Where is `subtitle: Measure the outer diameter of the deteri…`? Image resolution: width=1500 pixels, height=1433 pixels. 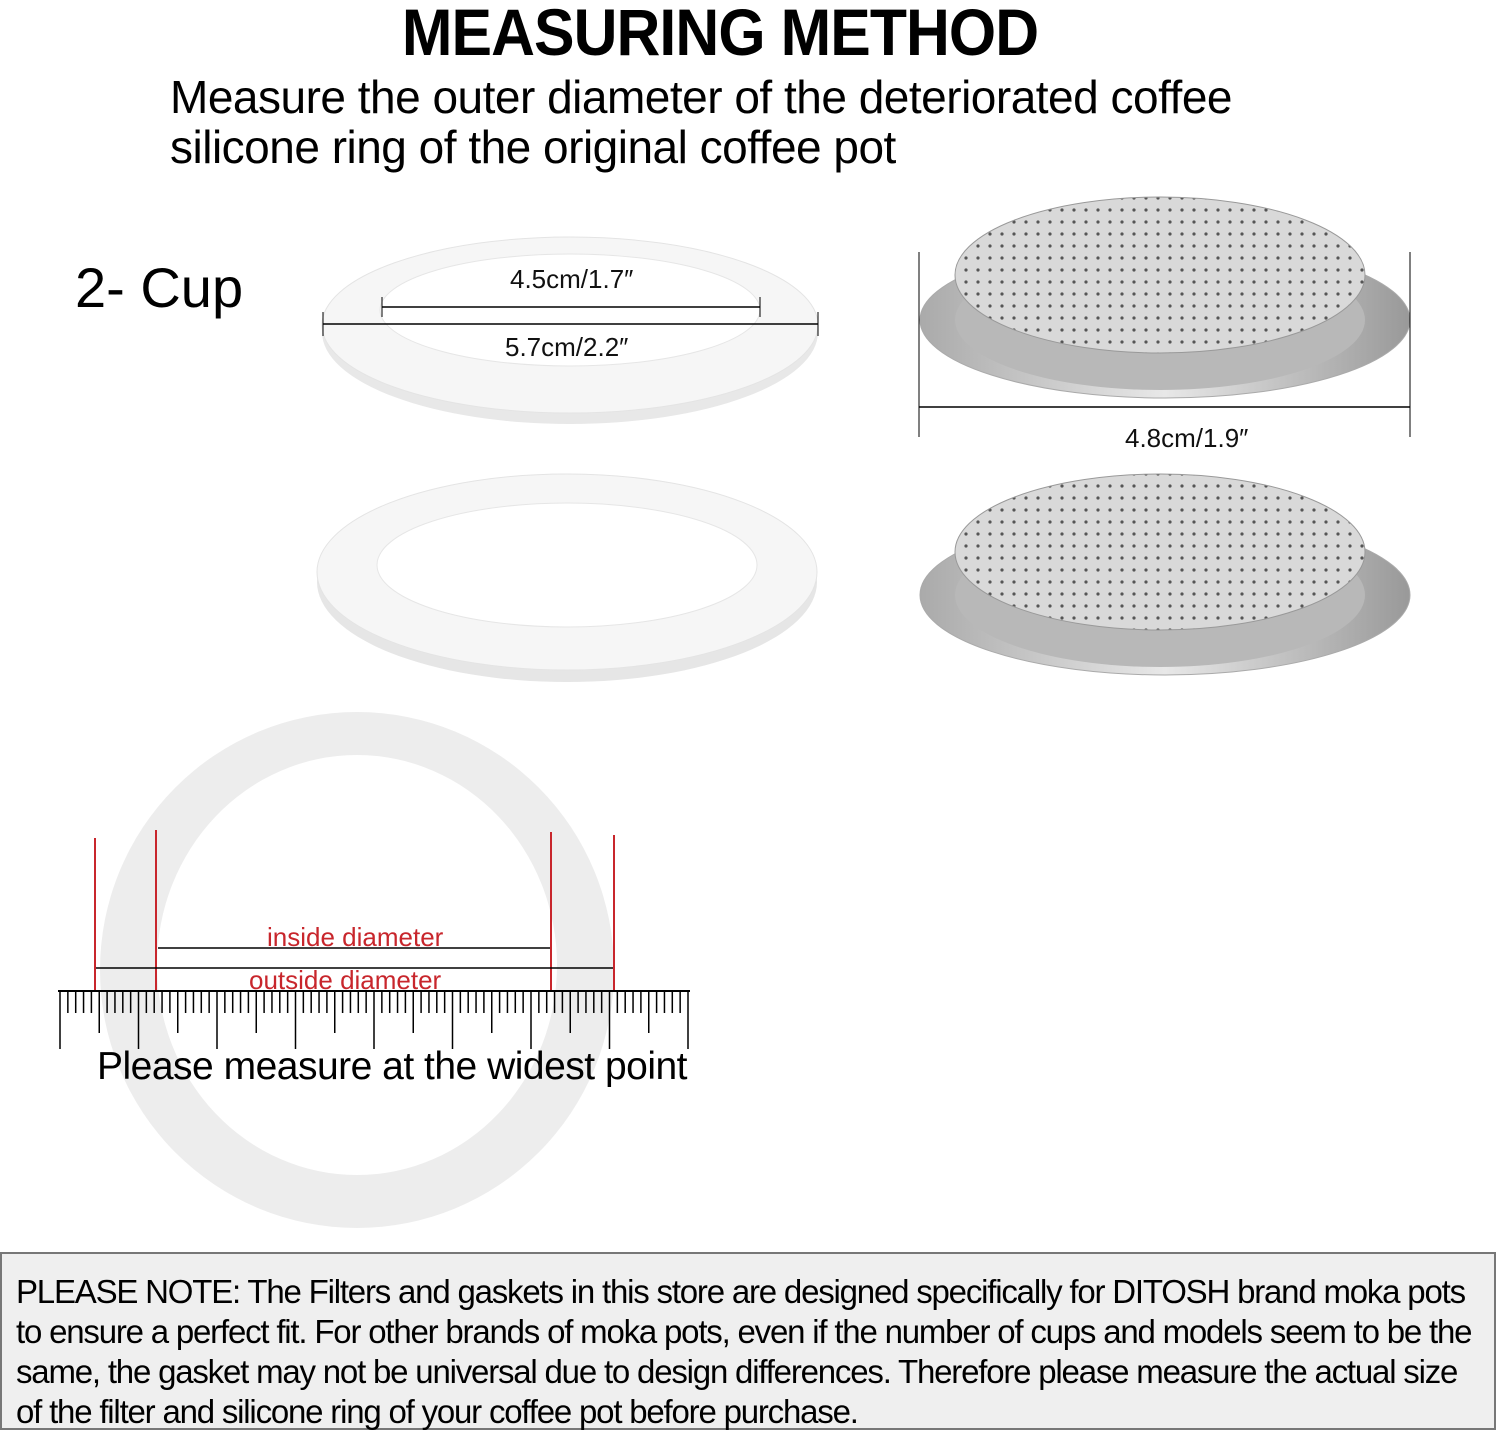
subtitle: Measure the outer diameter of the deteri… is located at coordinates (701, 122).